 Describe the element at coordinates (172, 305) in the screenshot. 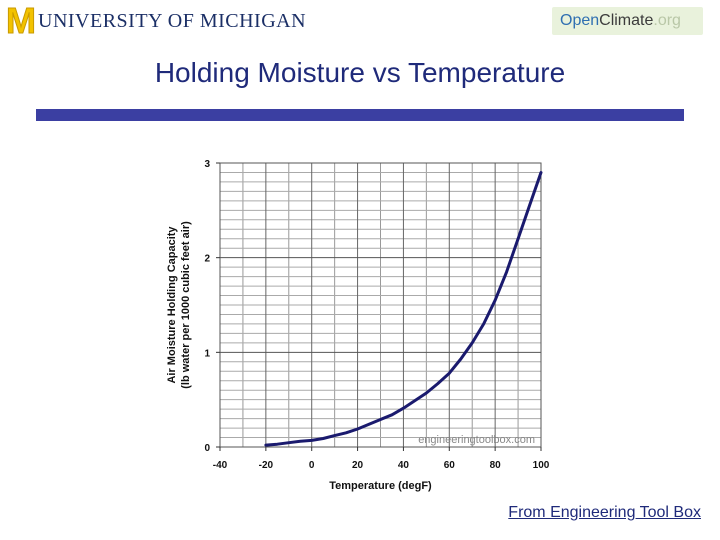

I see `y-axis-label-line1: Air Moisture Holding Capacity` at that location.